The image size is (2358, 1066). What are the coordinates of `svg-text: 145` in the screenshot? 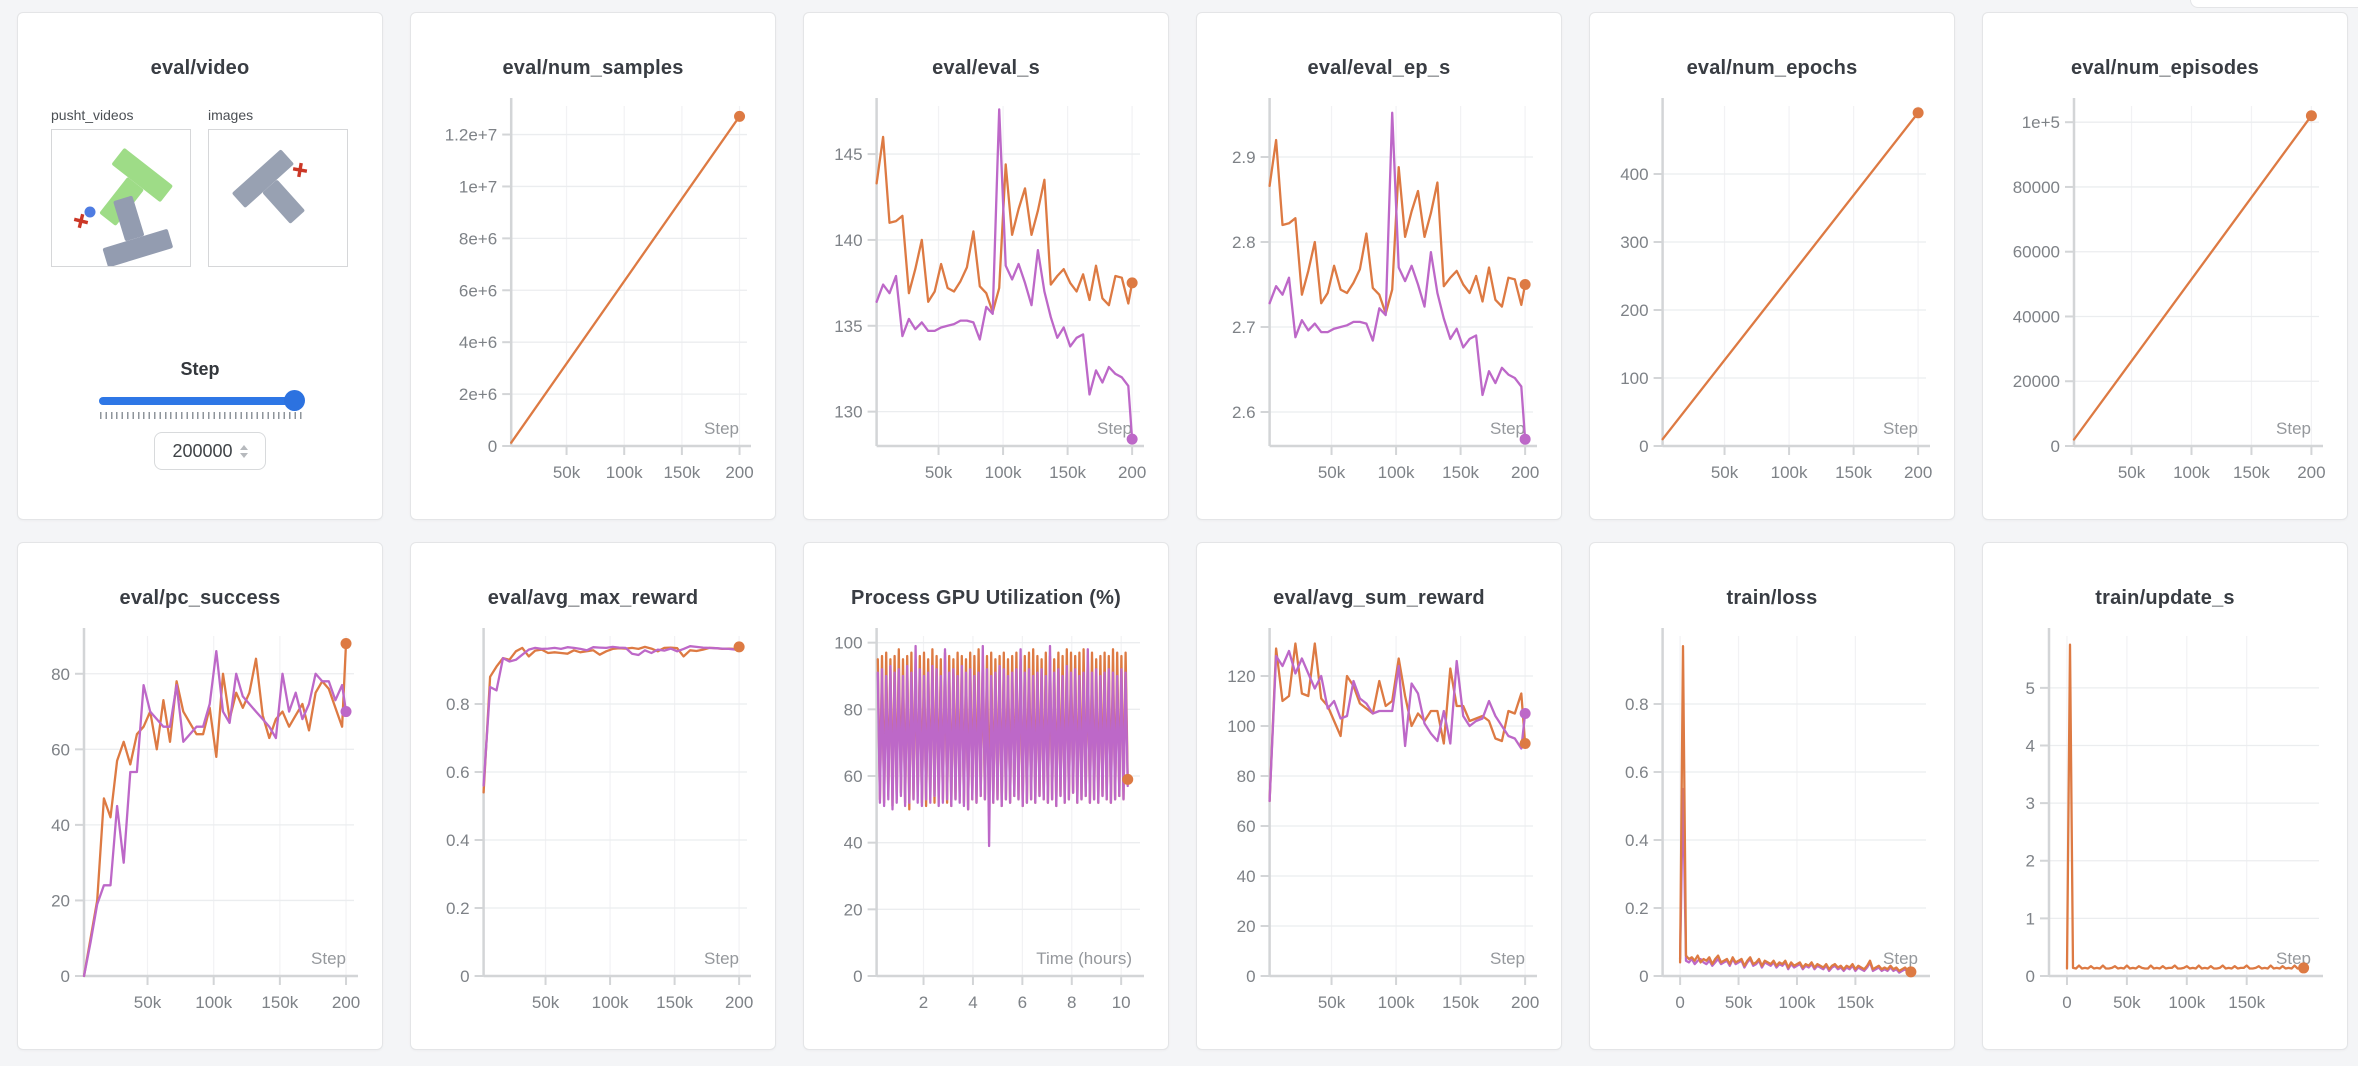 It's located at (848, 154).